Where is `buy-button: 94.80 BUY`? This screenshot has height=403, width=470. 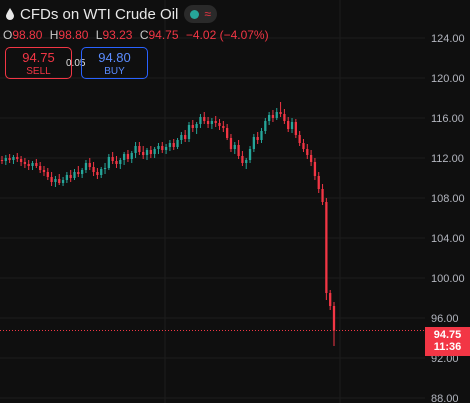 buy-button: 94.80 BUY is located at coordinates (114, 63).